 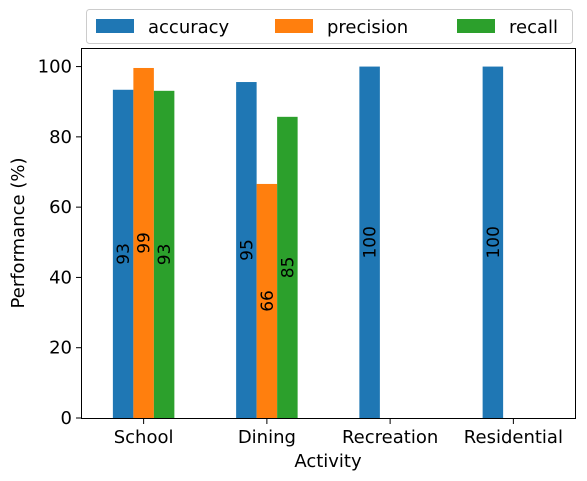 I want to click on data-label-recall-dining: 85, so click(x=288, y=268).